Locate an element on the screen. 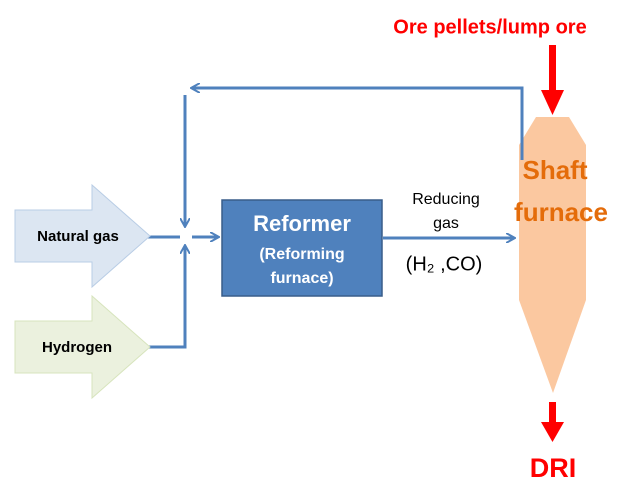 Image resolution: width=626 pixels, height=484 pixels. natural-gas-arrow is located at coordinates (82, 236).